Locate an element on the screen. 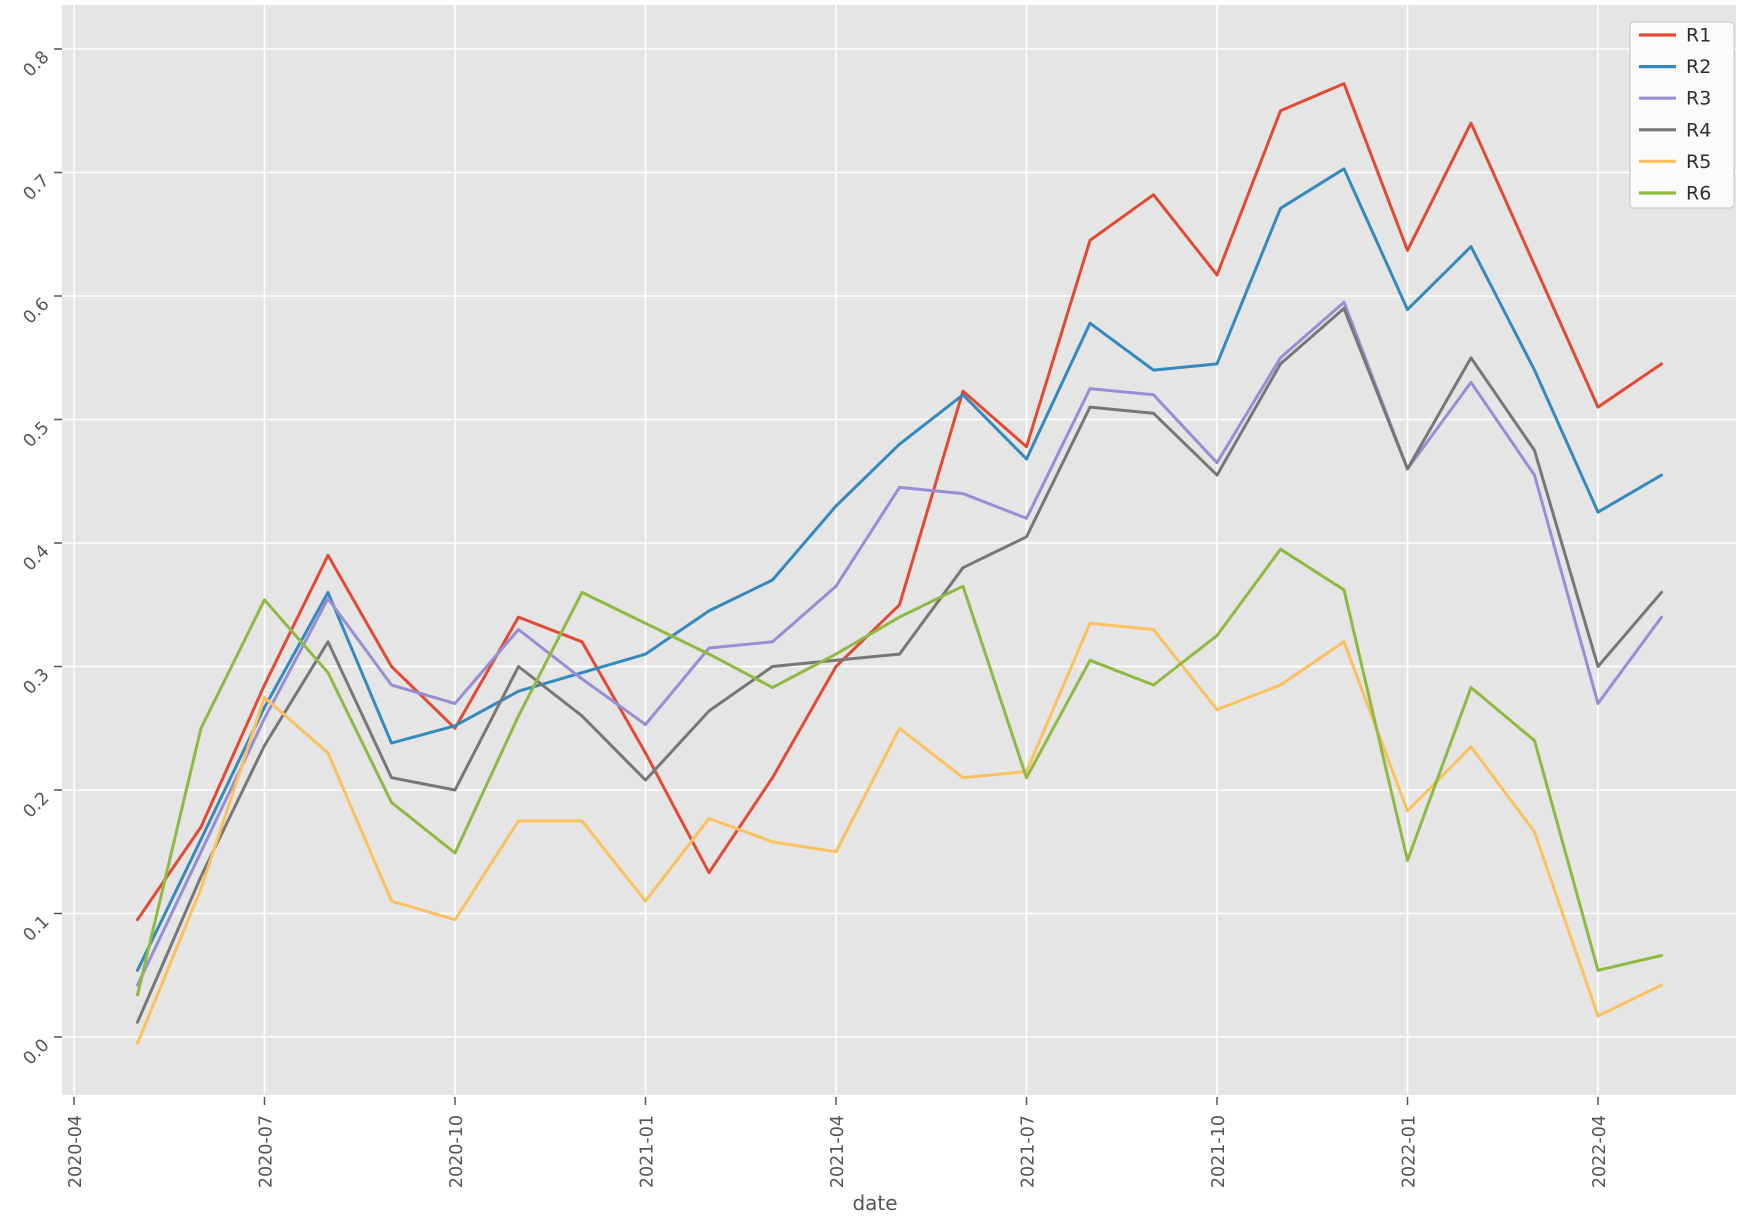 This screenshot has height=1224, width=1746. x-tick-label: 2022-01 is located at coordinates (1410, 1151).